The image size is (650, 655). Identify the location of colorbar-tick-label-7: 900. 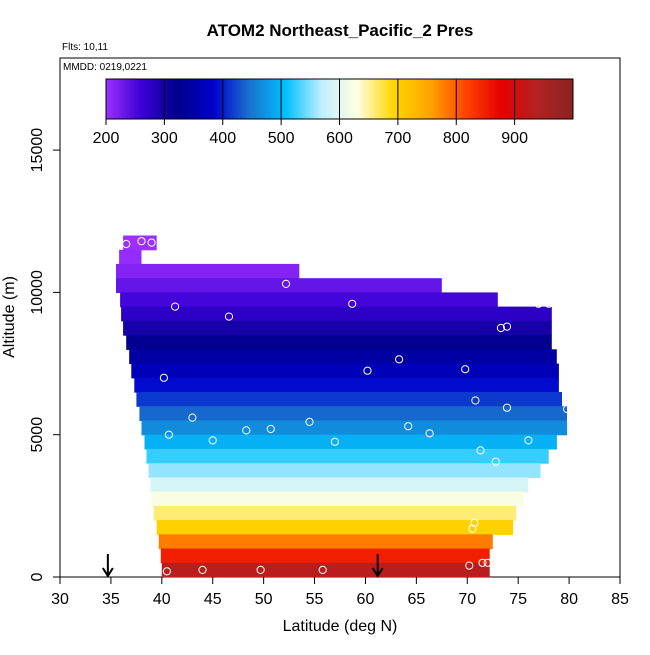
(514, 138).